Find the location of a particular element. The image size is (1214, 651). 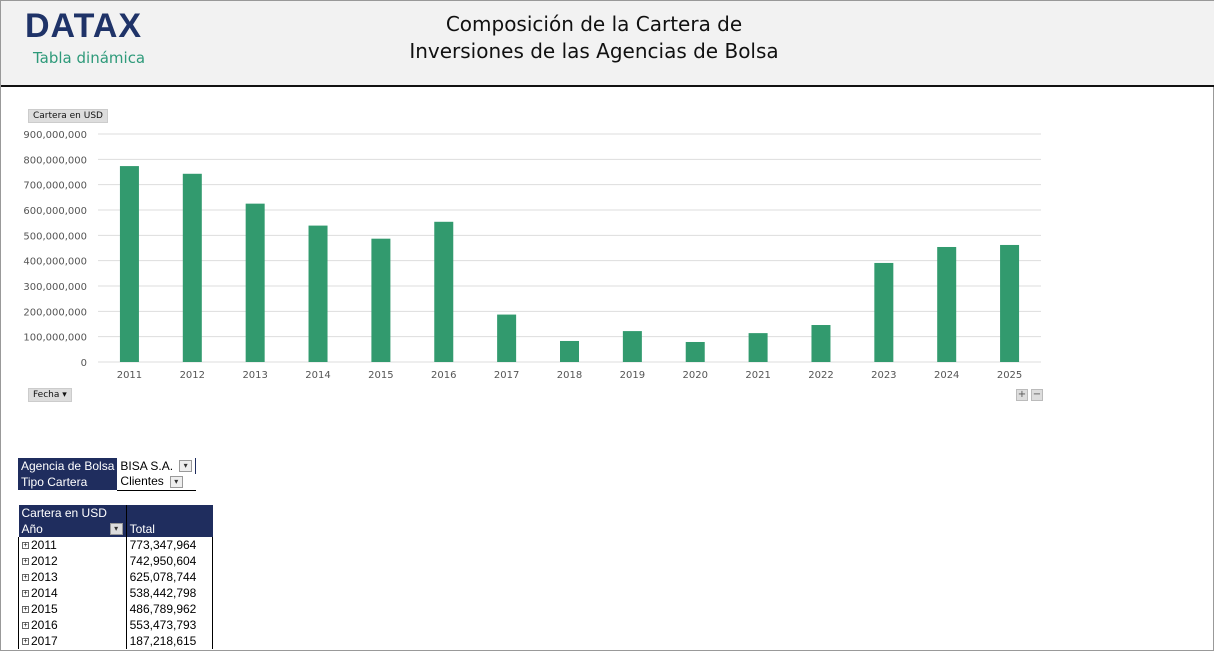

y-tick-label: 400,000,000 is located at coordinates (55, 262).